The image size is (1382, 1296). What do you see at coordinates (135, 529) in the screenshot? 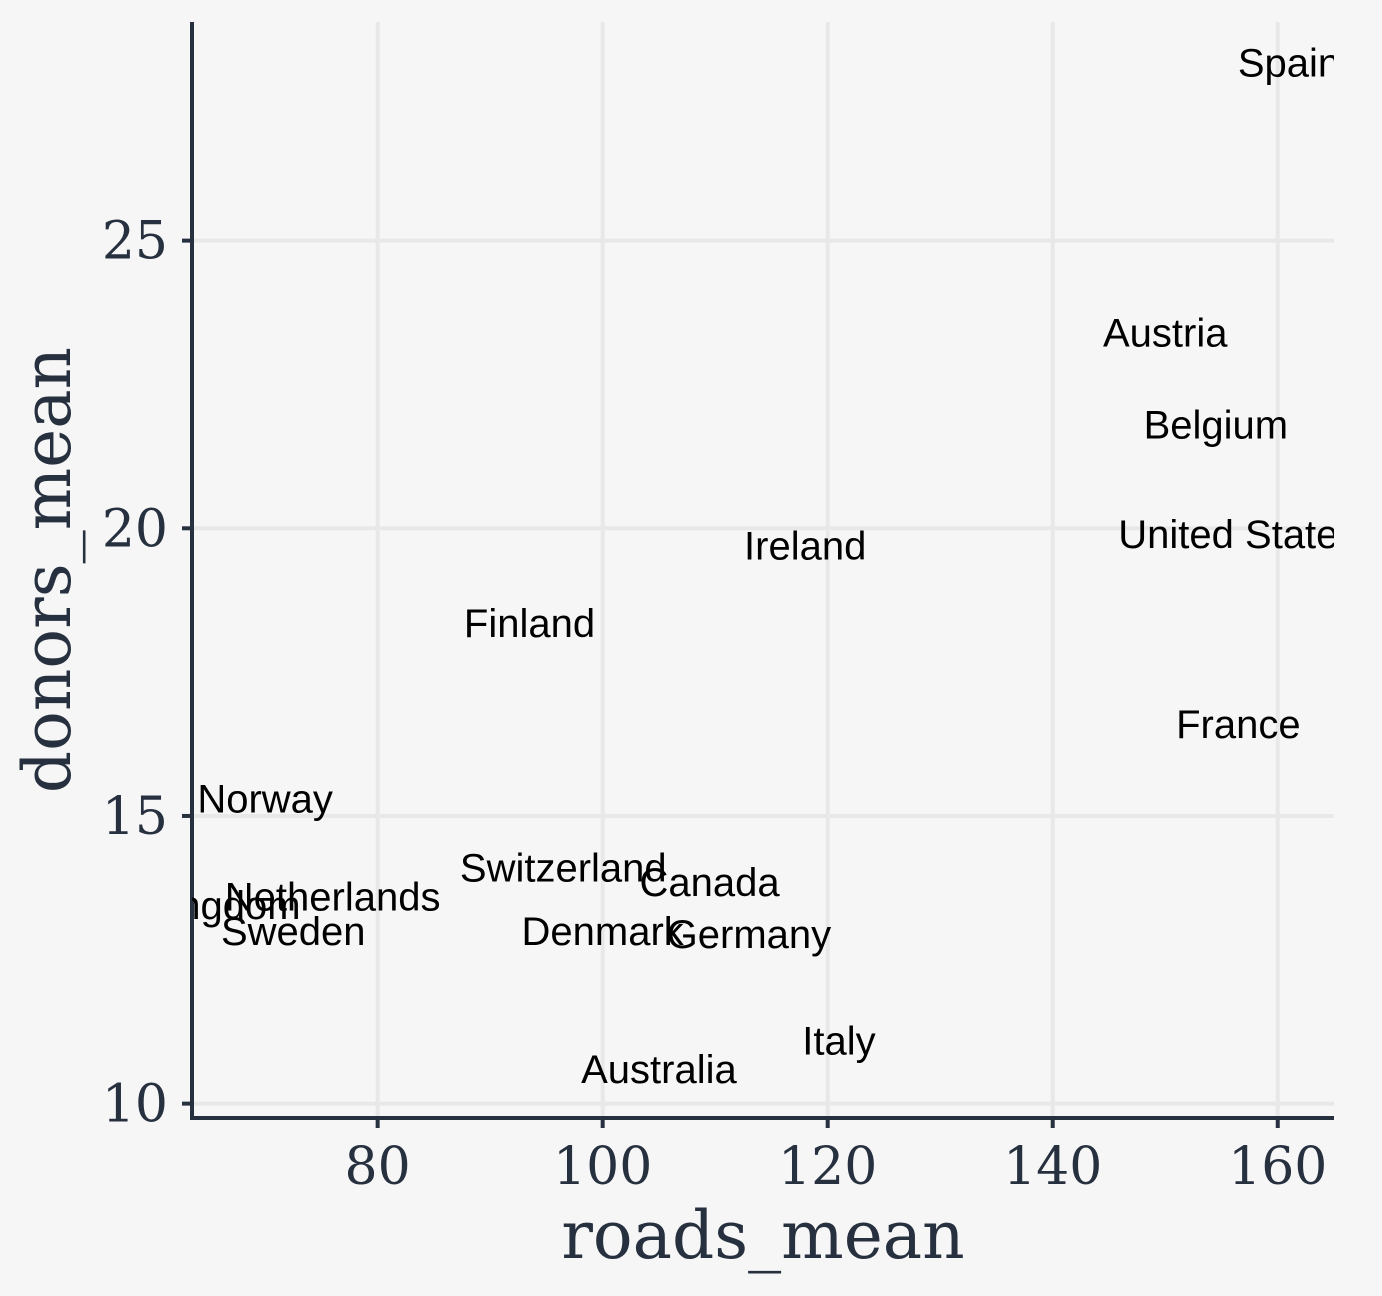
I see `y-tick-label: 20` at bounding box center [135, 529].